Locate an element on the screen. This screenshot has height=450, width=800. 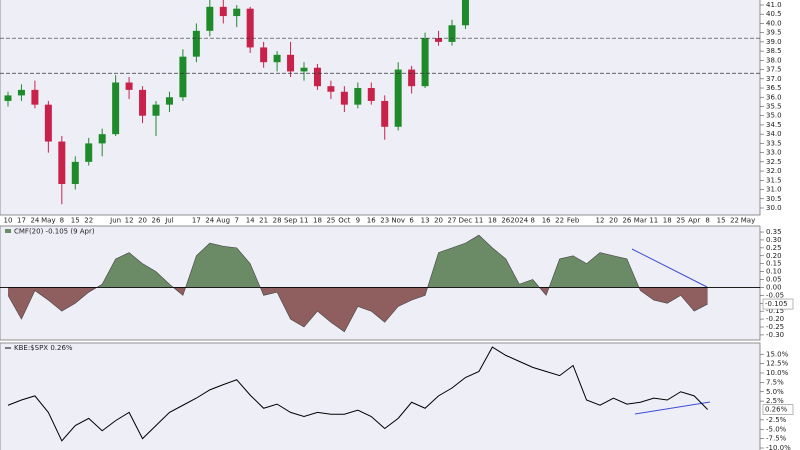
x-tick-label: 11 is located at coordinates (653, 221).